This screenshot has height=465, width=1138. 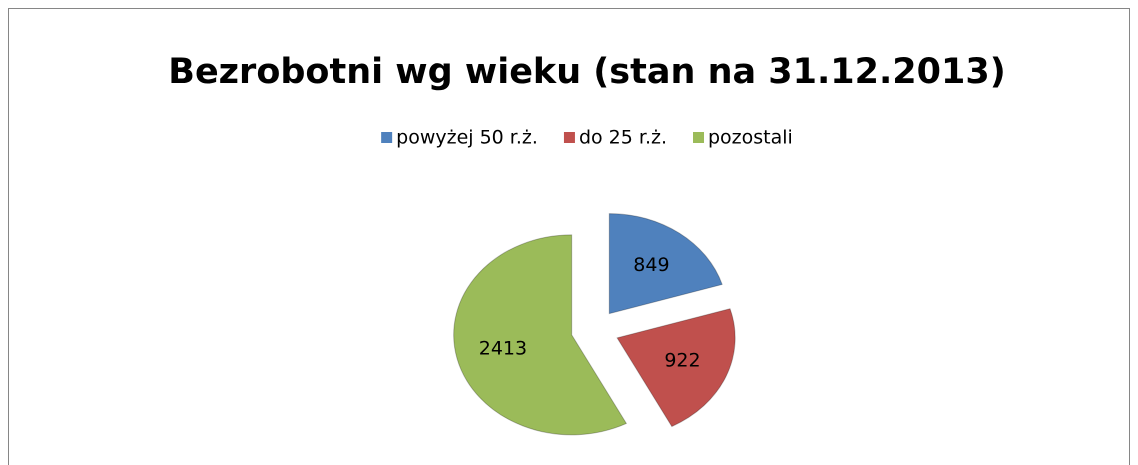 What do you see at coordinates (503, 349) in the screenshot?
I see `data-label: 2413` at bounding box center [503, 349].